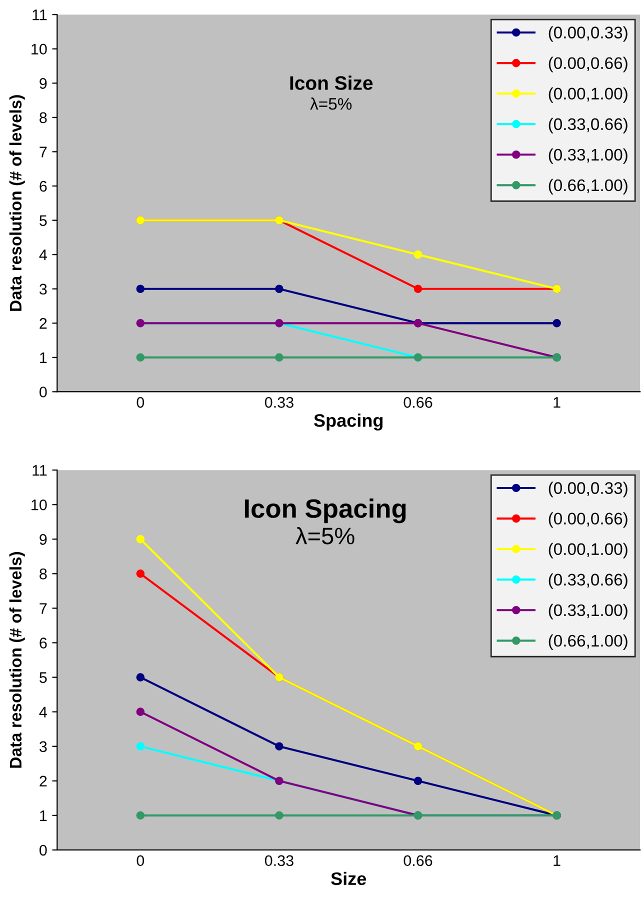  Describe the element at coordinates (348, 879) in the screenshot. I see `x-axis-title: Size` at that location.